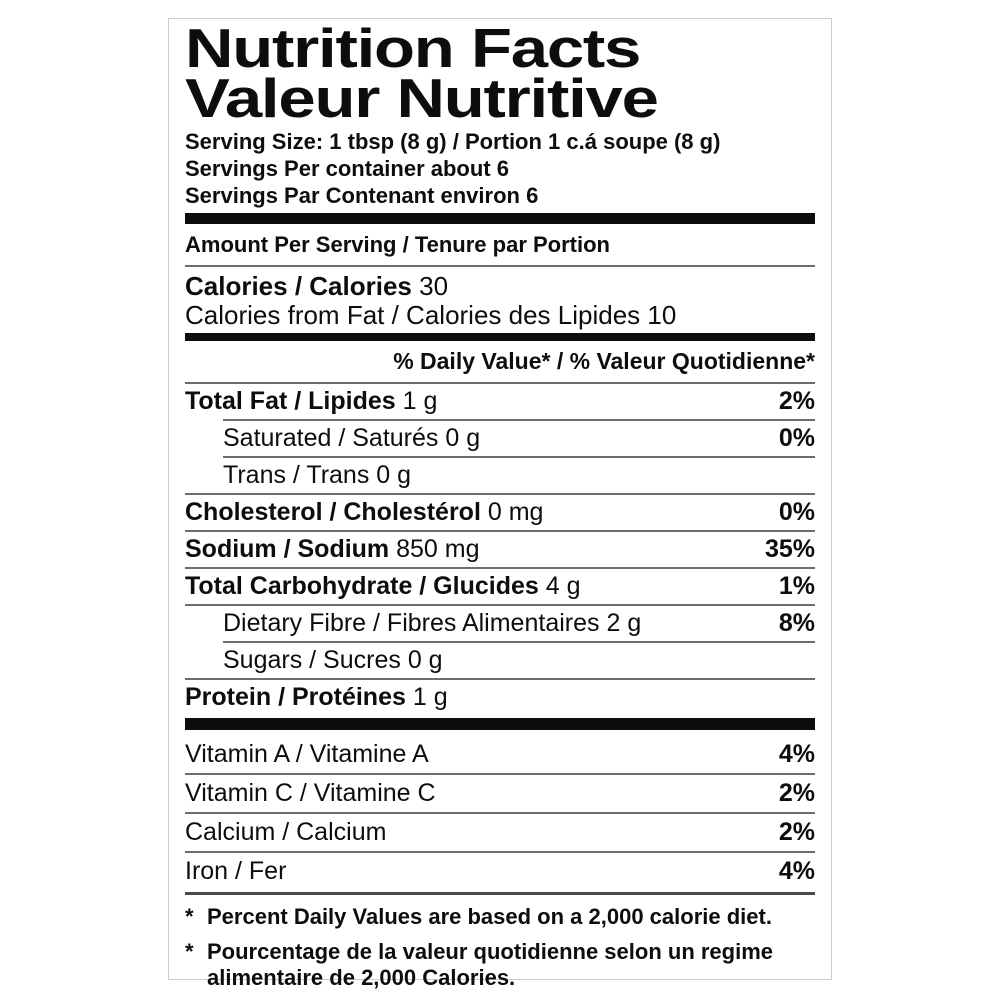  Describe the element at coordinates (604, 361) in the screenshot. I see `daily-value-header: % Daily Value* / % Valeur Quotidienne*` at that location.